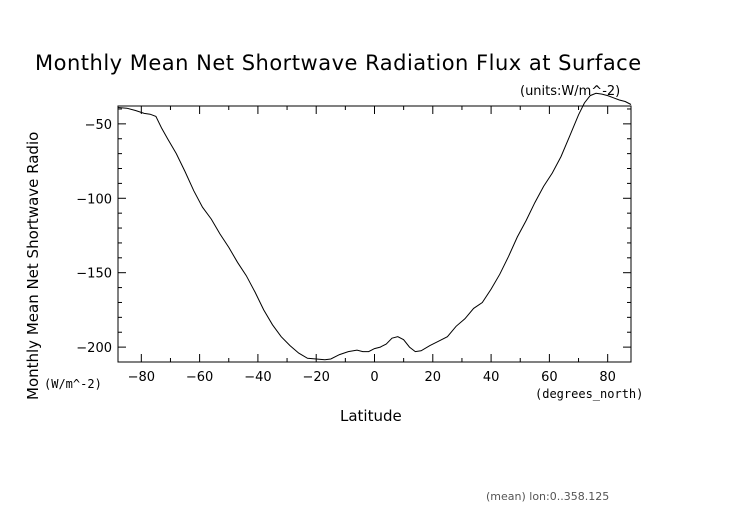 This screenshot has width=752, height=532. What do you see at coordinates (570, 91) in the screenshot?
I see `units-label: (units:W/m^-2)` at bounding box center [570, 91].